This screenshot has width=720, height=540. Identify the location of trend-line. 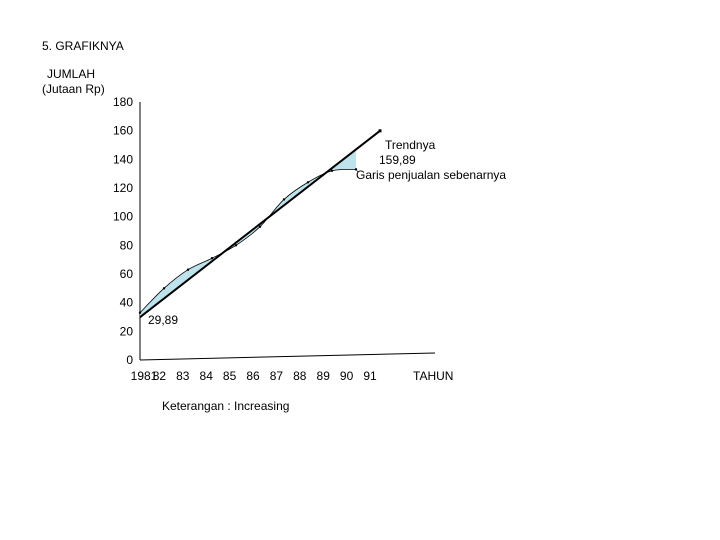
(260, 224).